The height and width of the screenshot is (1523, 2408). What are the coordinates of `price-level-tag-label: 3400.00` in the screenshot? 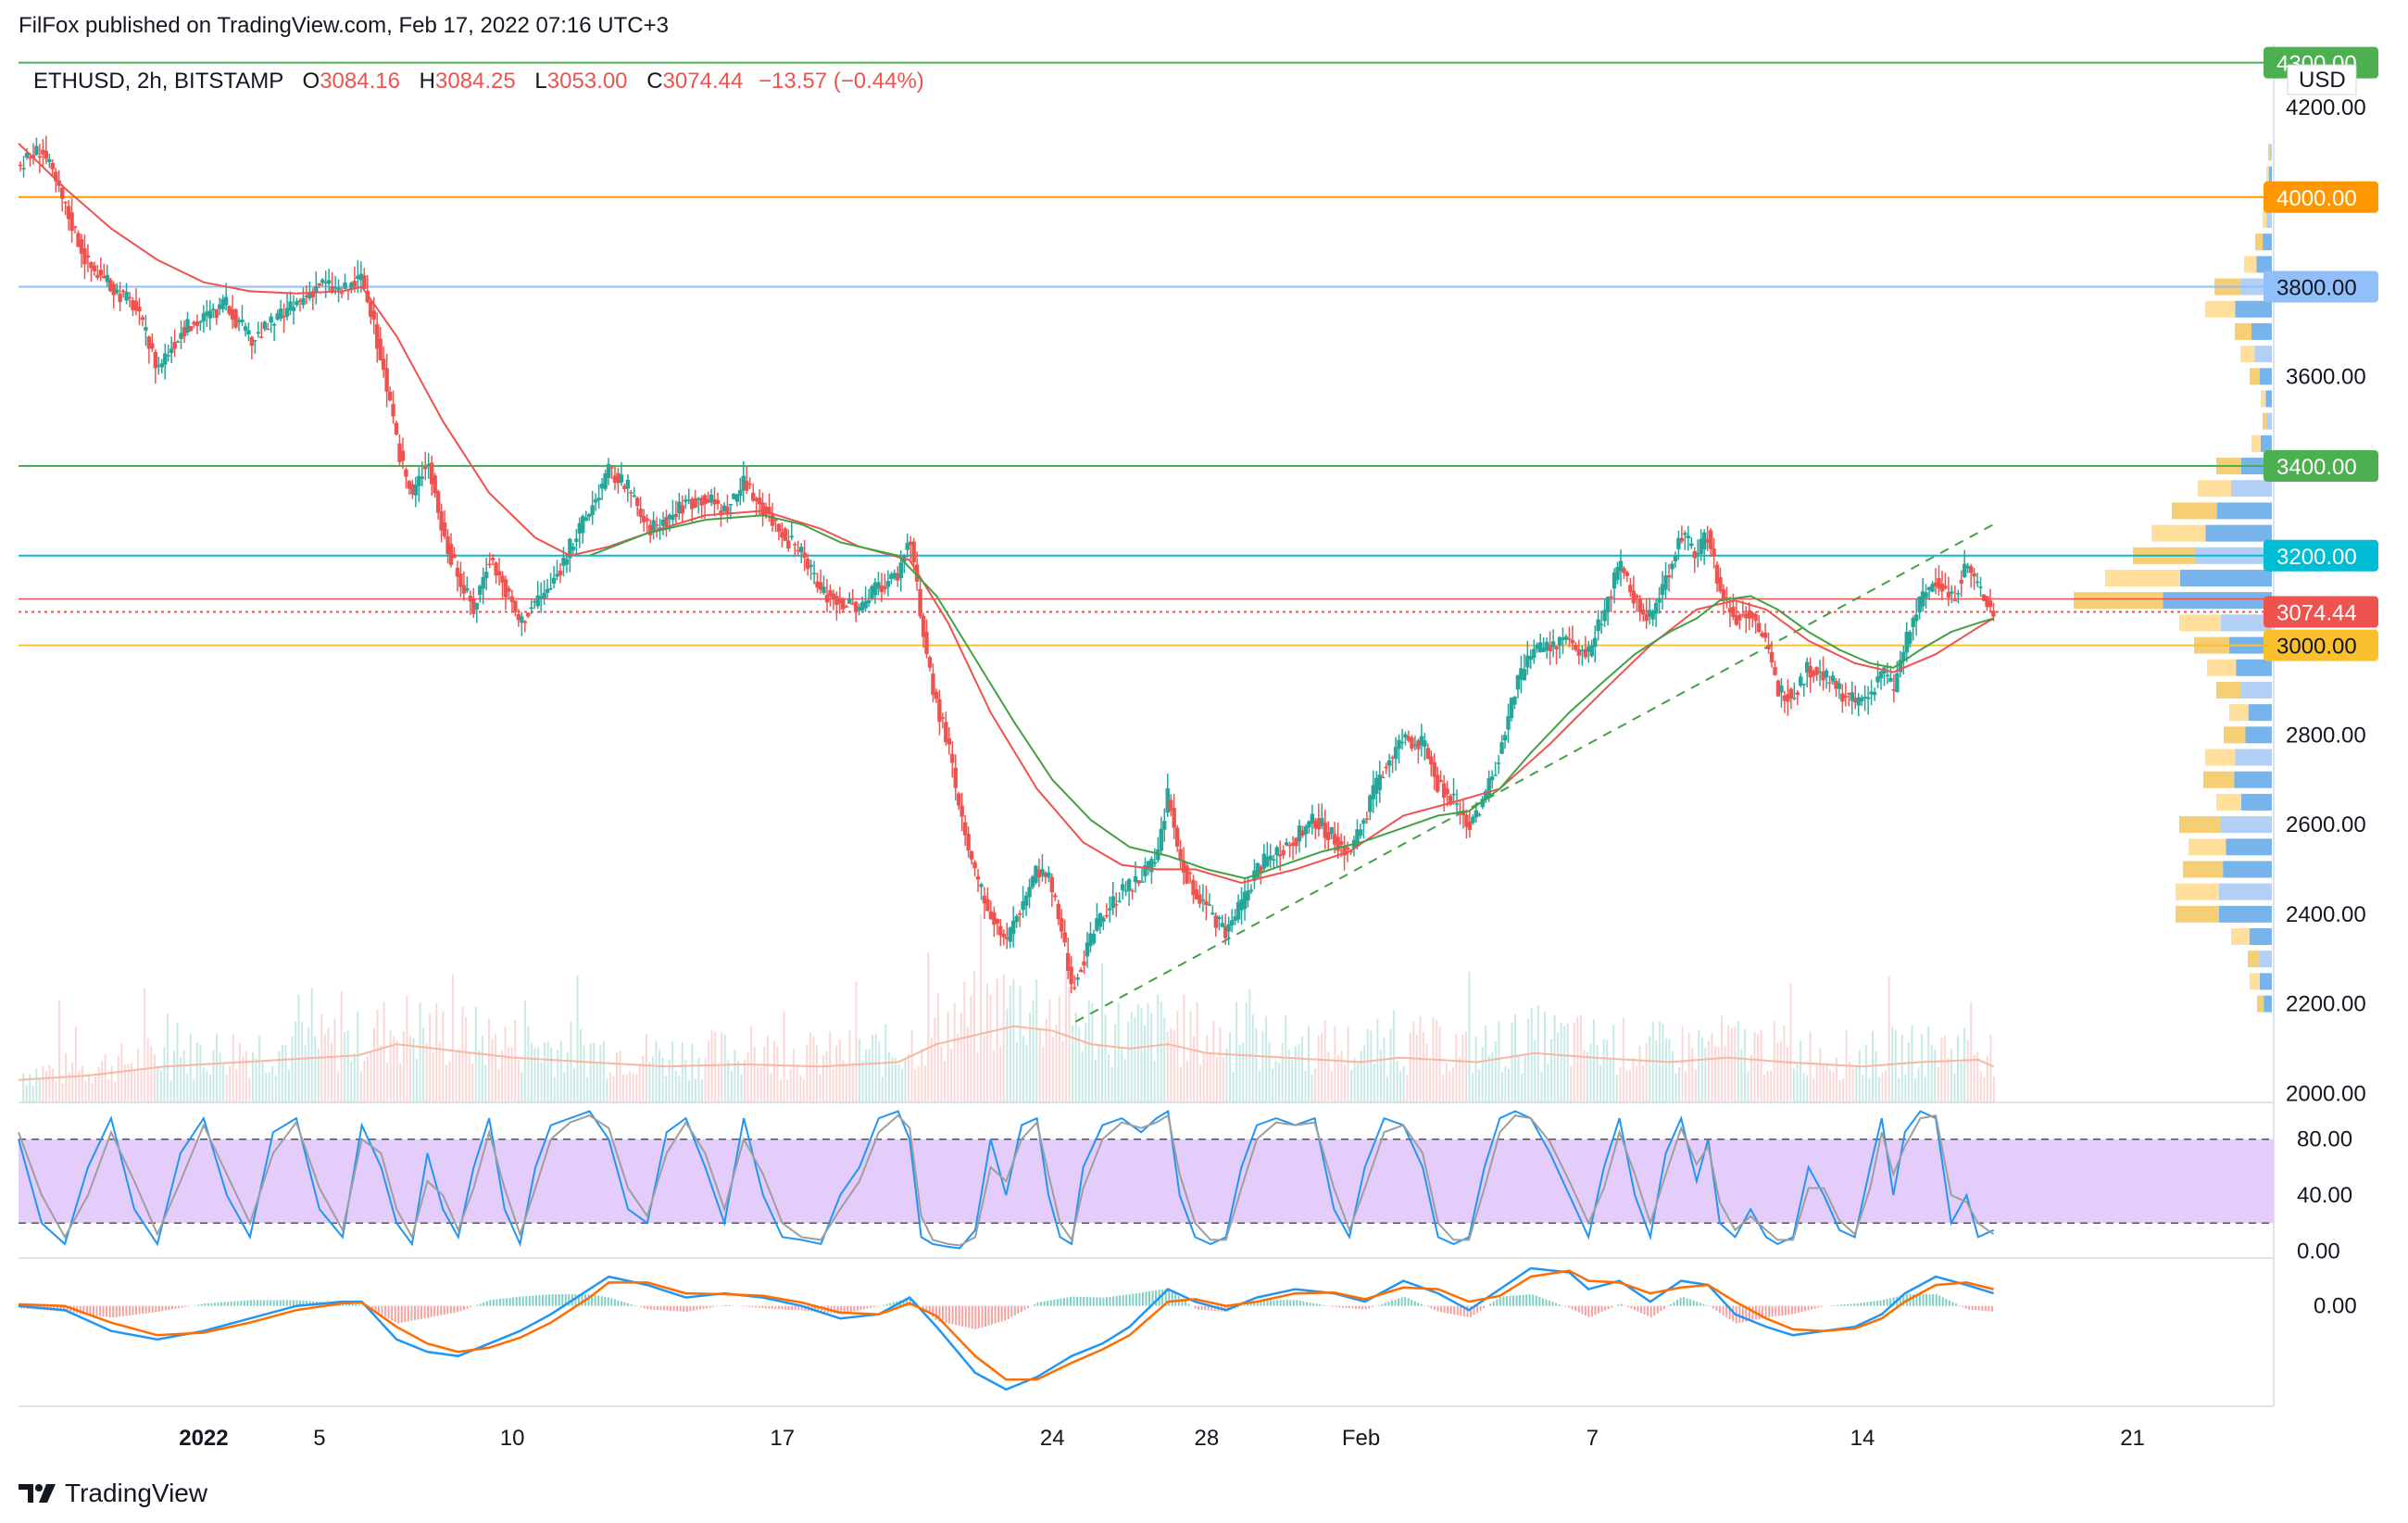 It's located at (2316, 467).